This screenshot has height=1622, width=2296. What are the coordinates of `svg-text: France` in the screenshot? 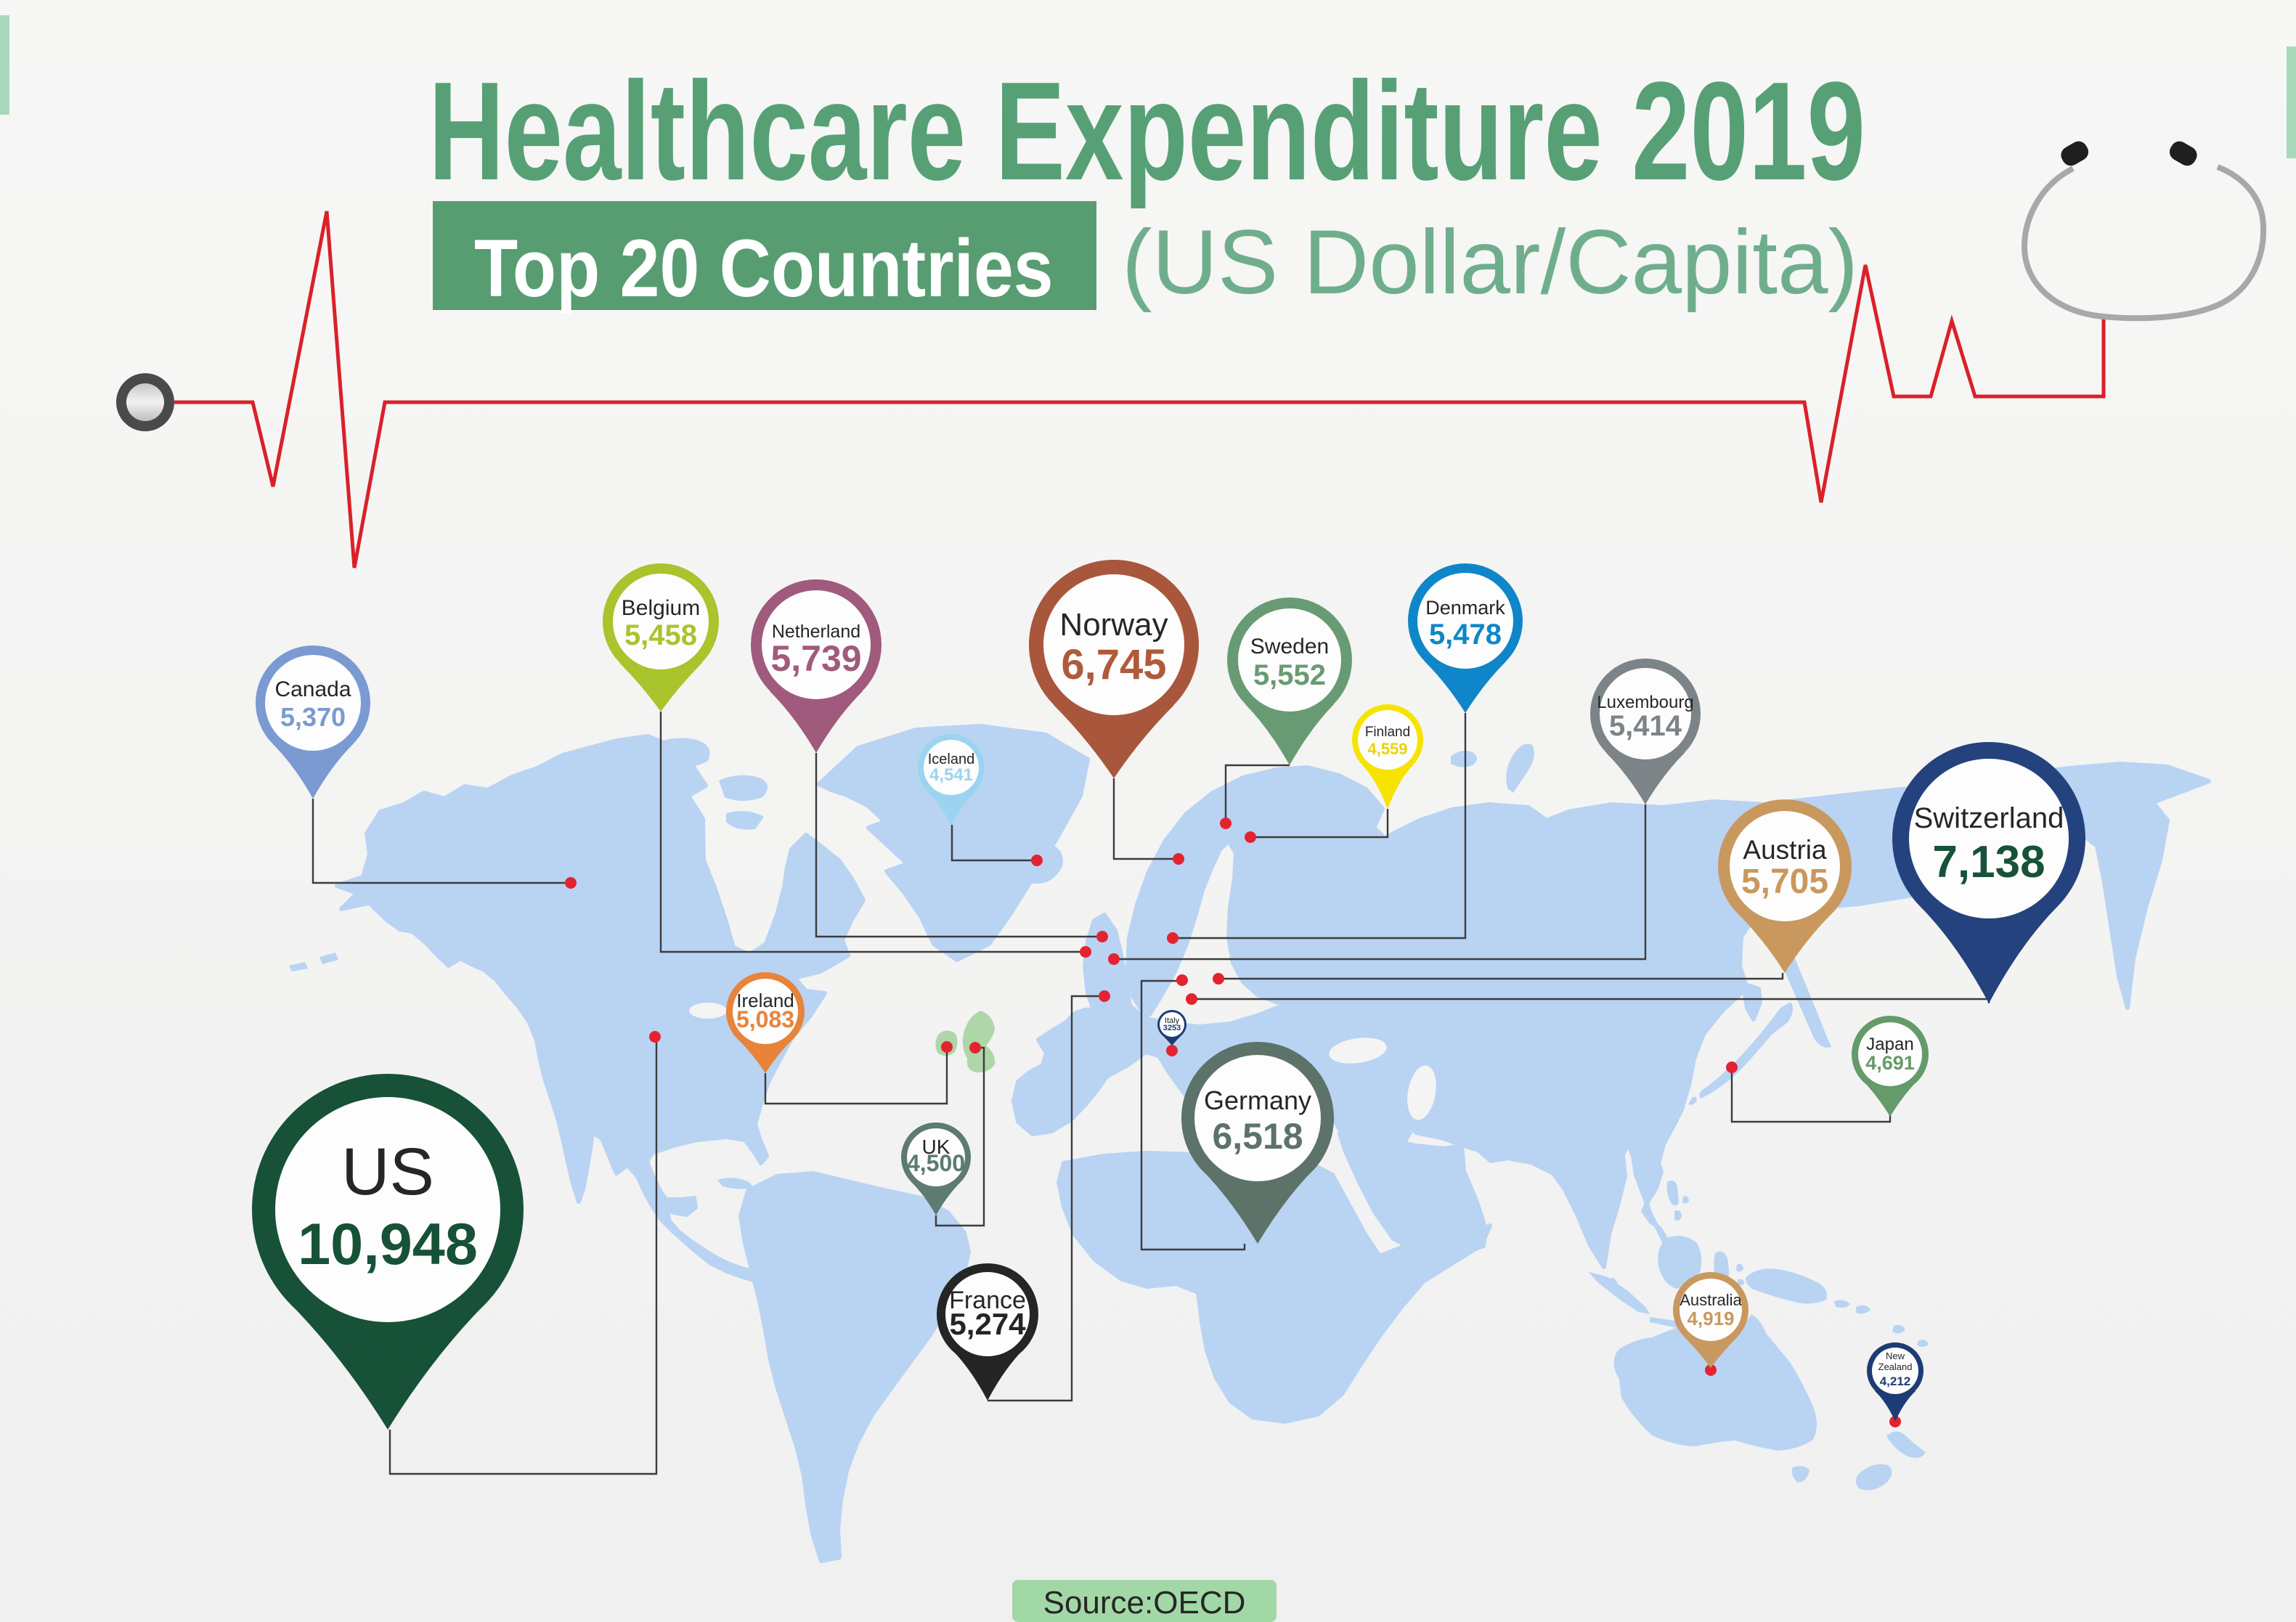 It's located at (987, 1300).